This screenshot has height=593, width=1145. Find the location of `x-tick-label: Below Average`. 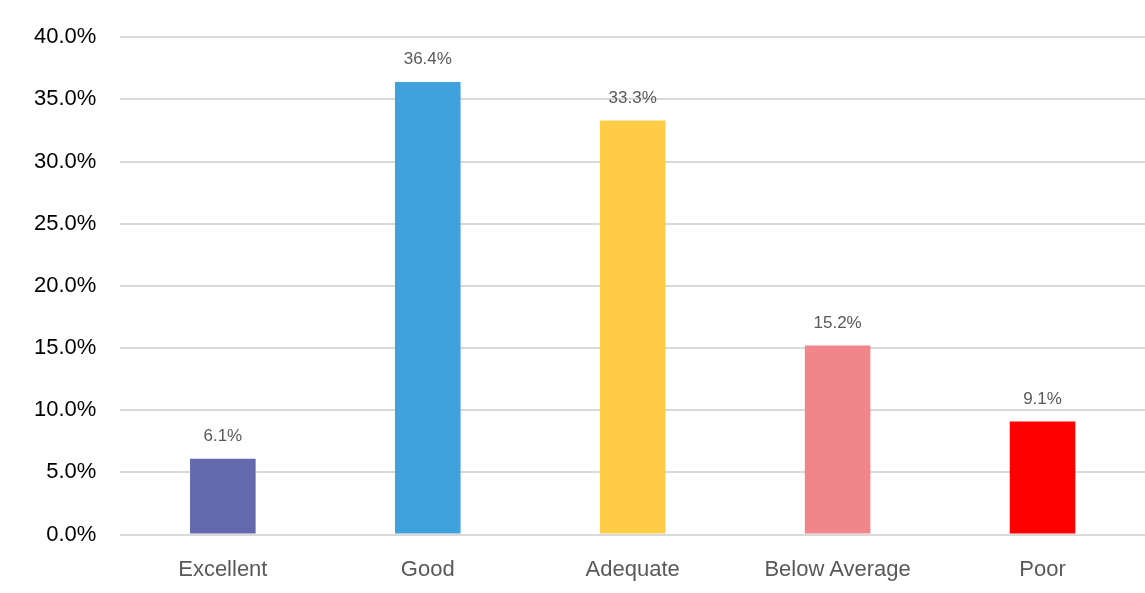

x-tick-label: Below Average is located at coordinates (837, 568).